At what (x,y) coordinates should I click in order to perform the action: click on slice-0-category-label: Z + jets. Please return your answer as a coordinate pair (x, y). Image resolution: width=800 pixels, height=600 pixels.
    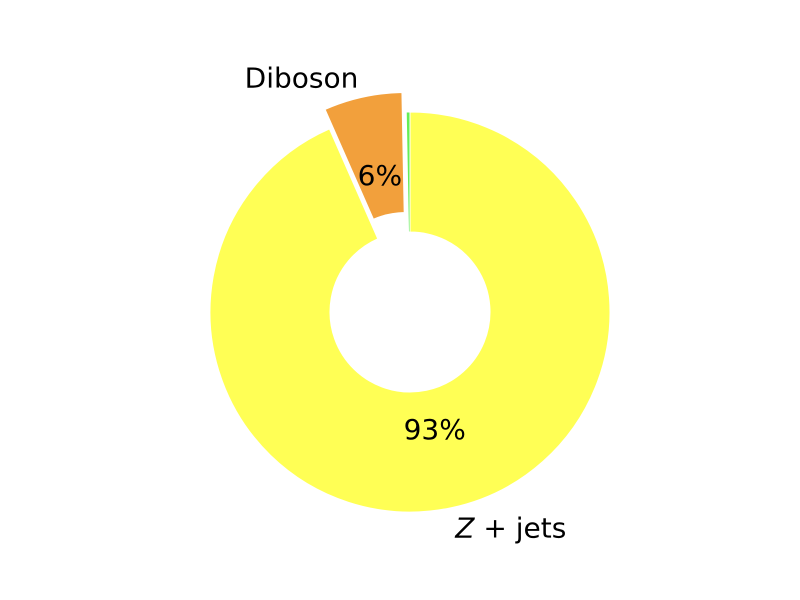
    Looking at the image, I should click on (510, 527).